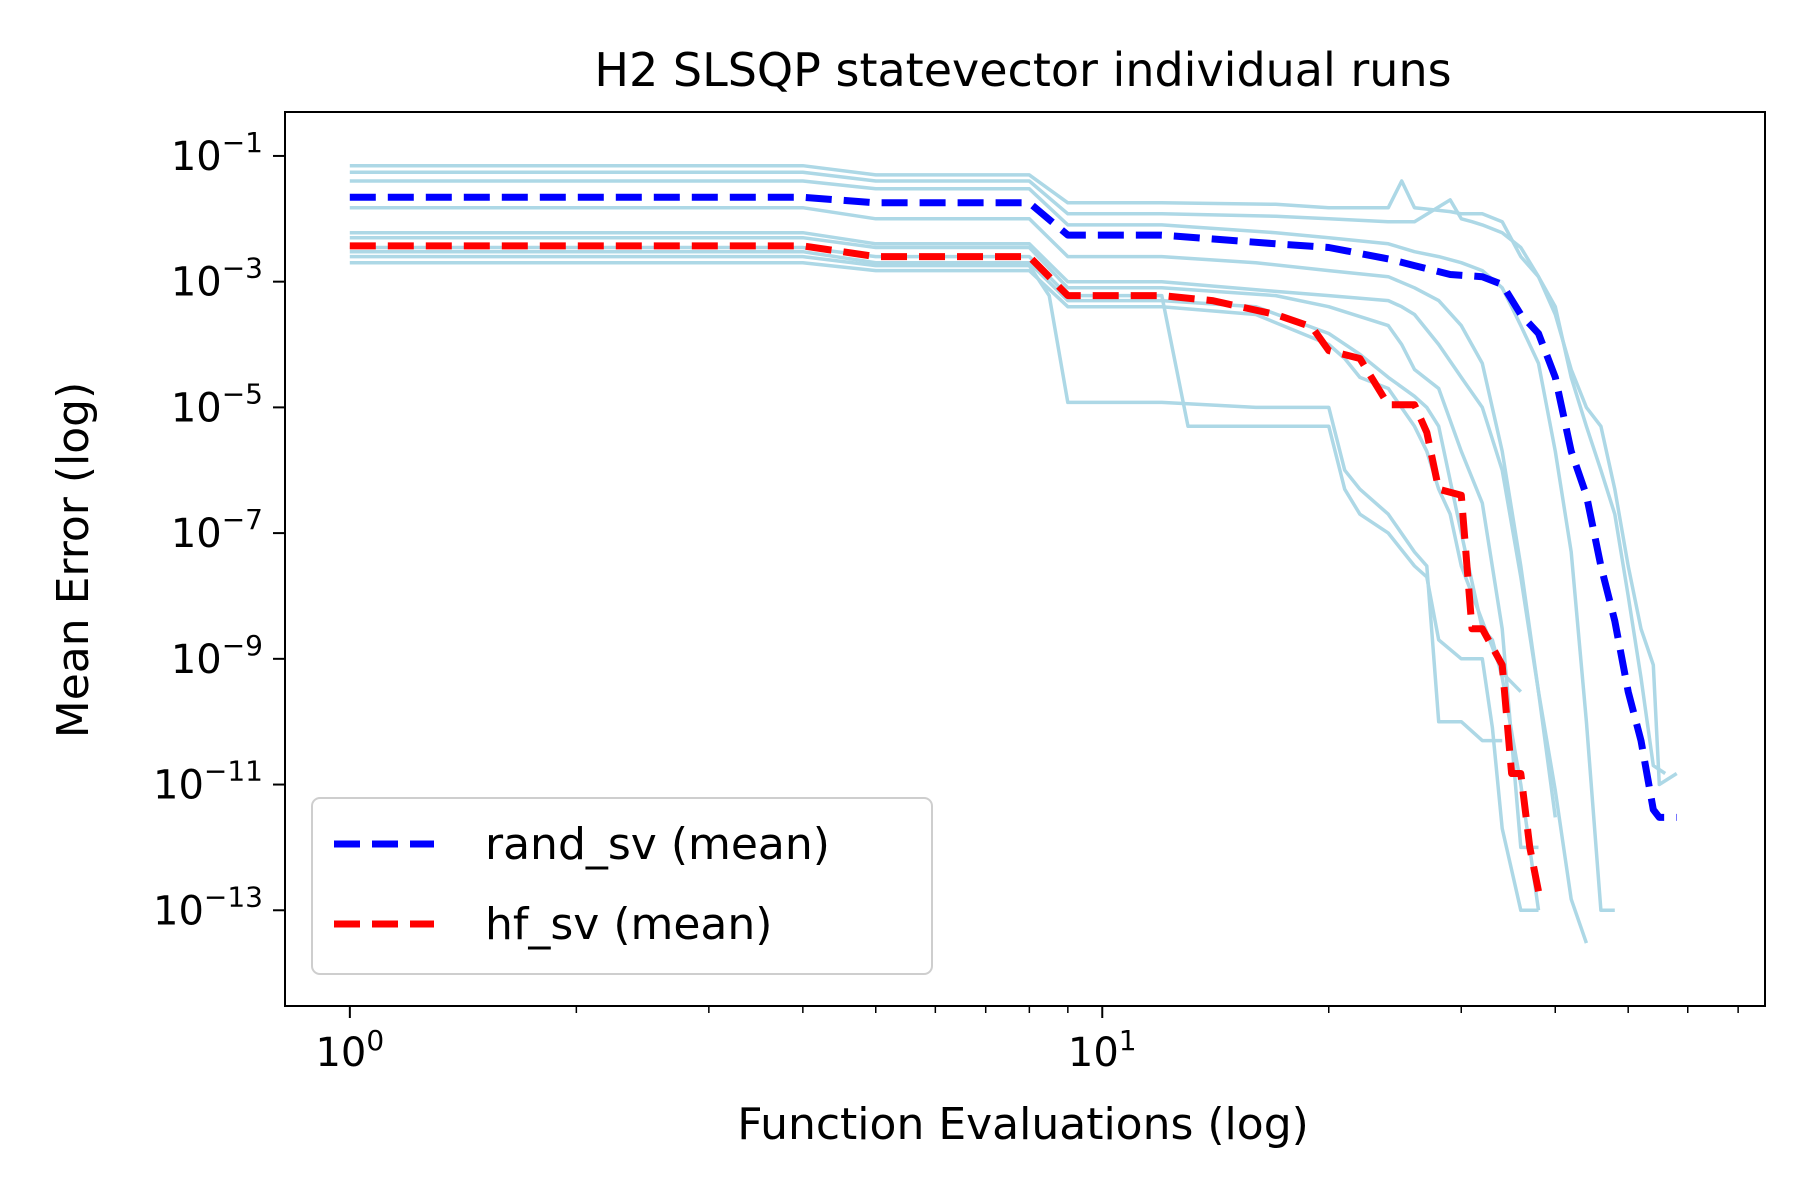 Image resolution: width=1800 pixels, height=1200 pixels. I want to click on legend: rand_sv (mean) hf_sv (mean), so click(622, 886).